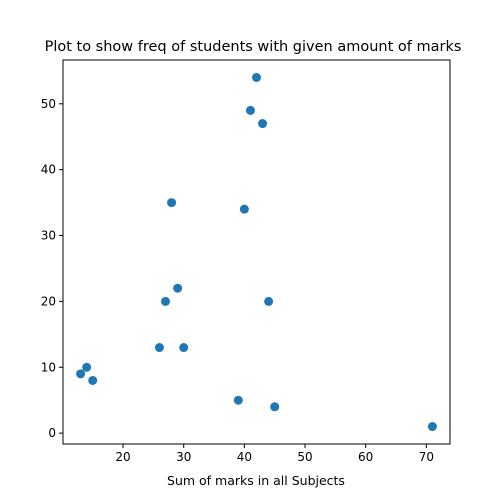  I want to click on y-tick-label: 0, so click(52, 433).